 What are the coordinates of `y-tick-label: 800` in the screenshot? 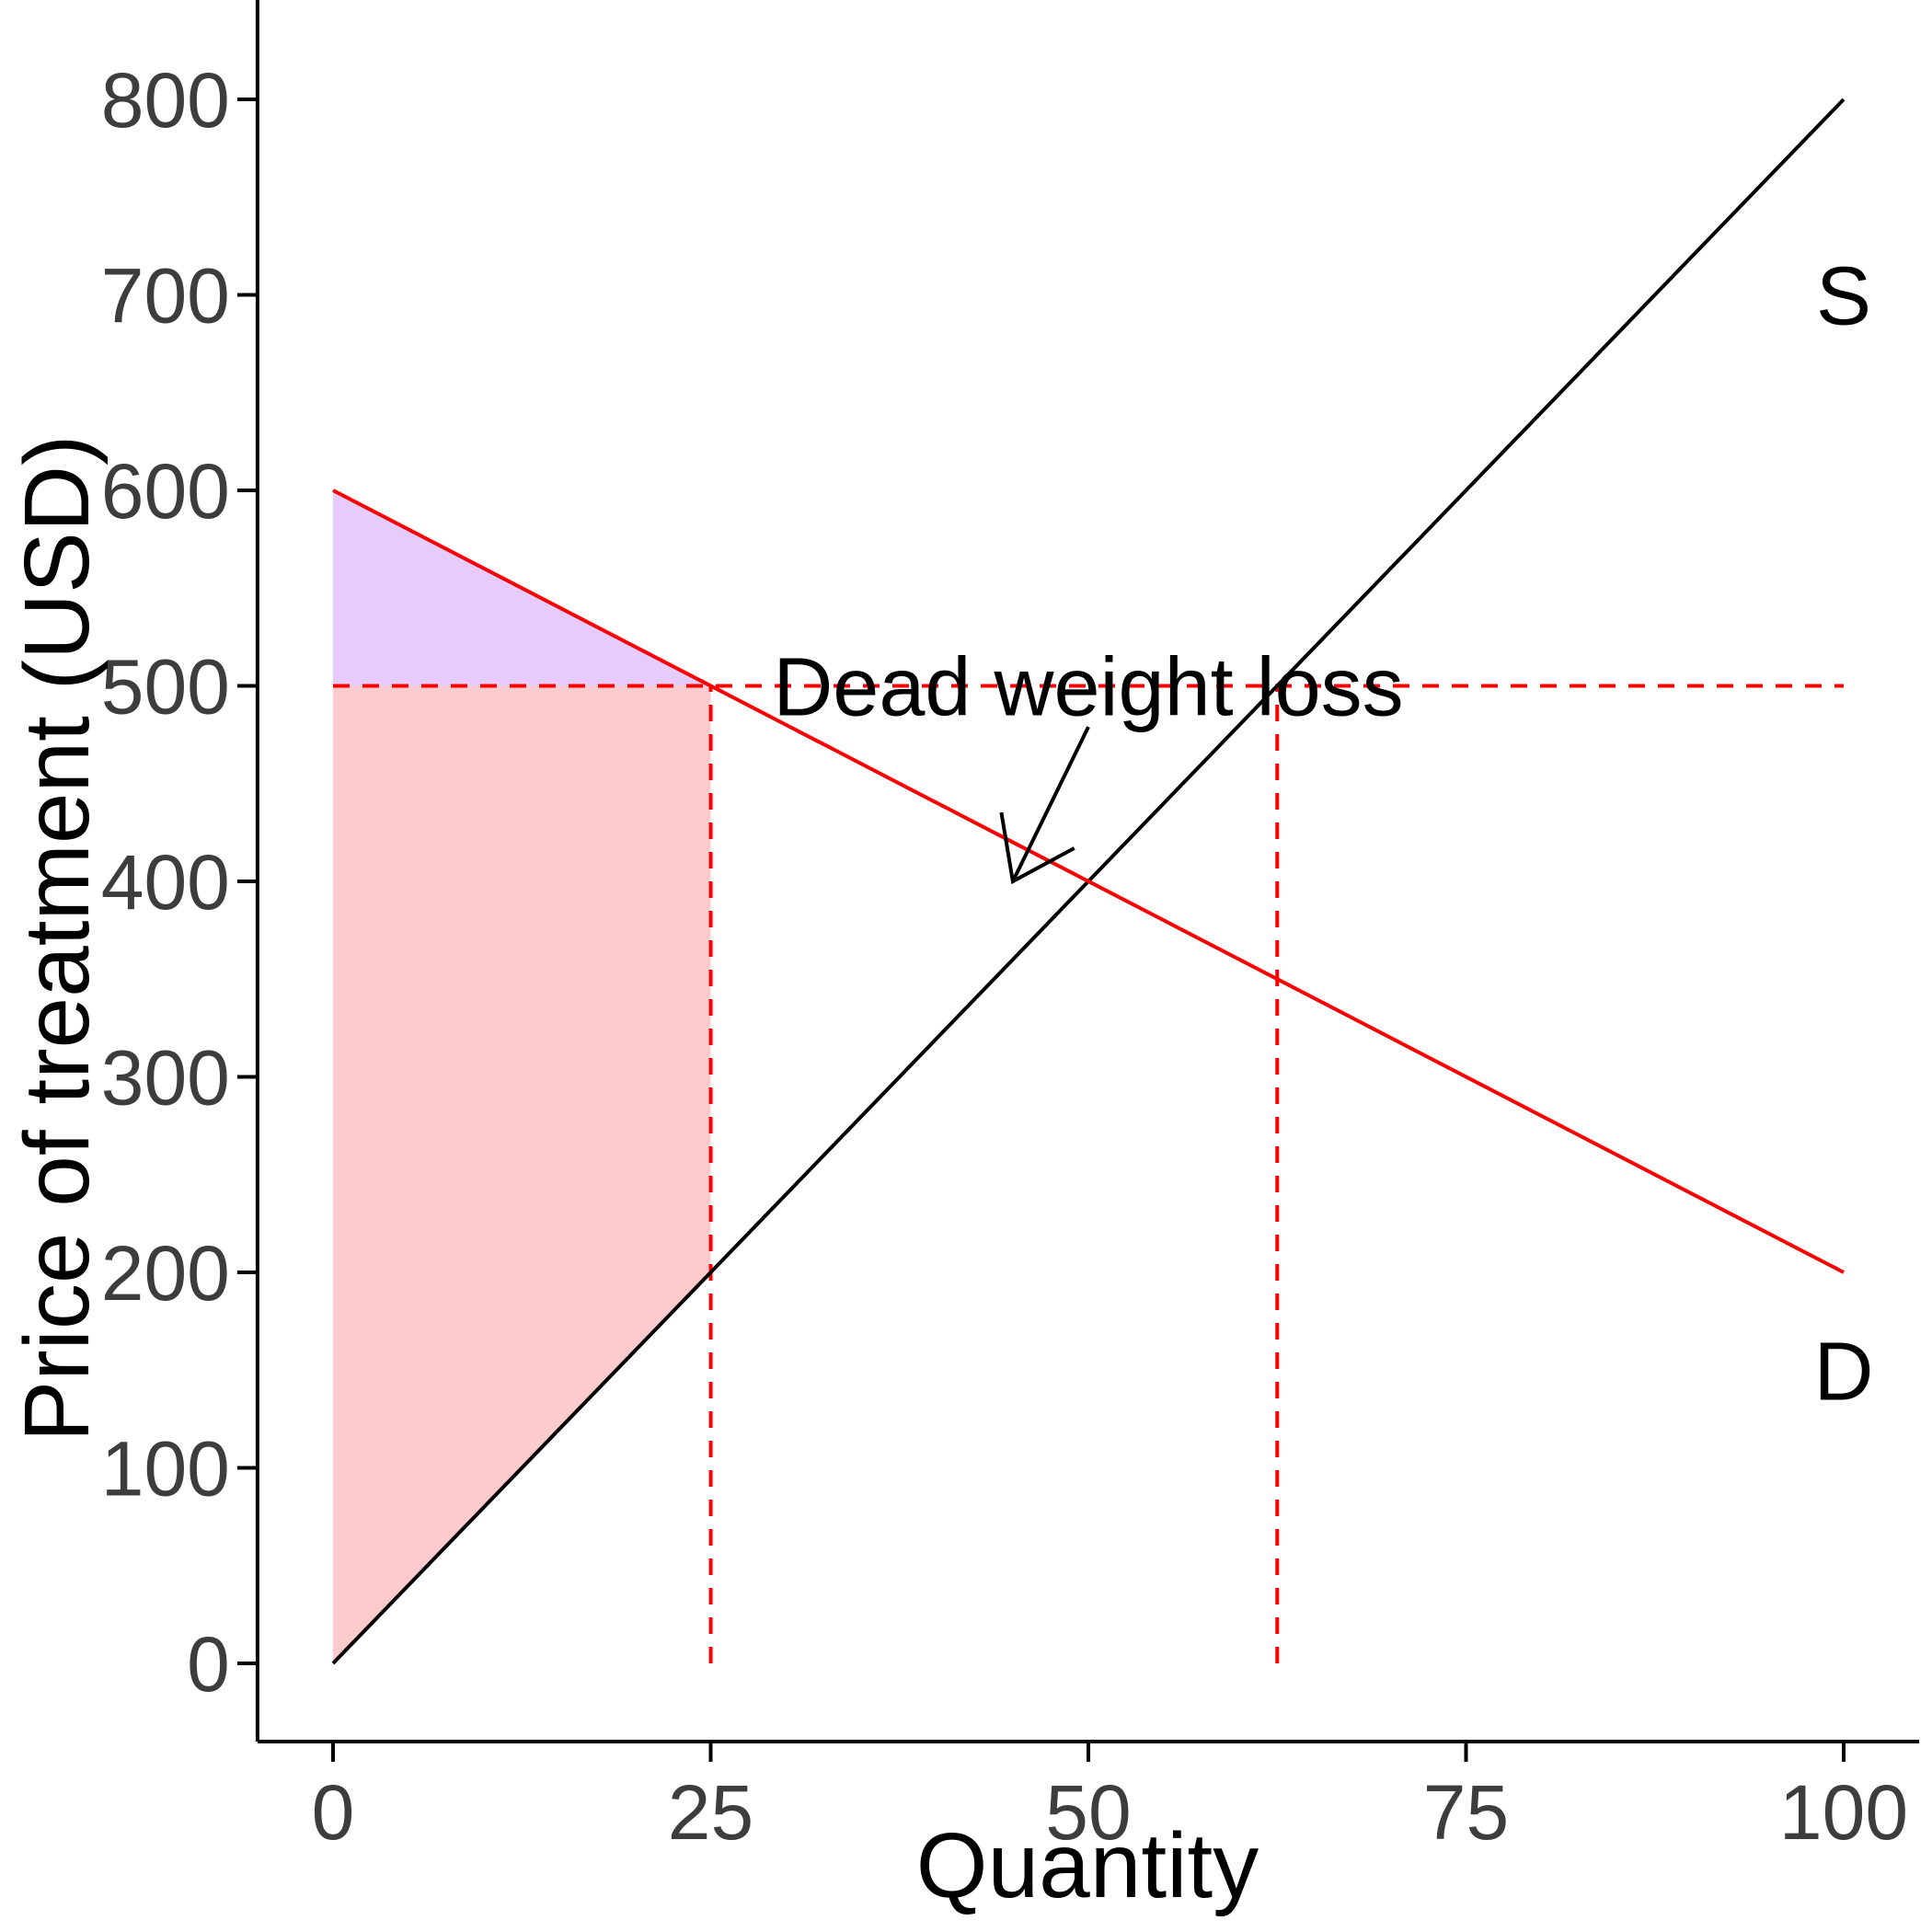 It's located at (165, 100).